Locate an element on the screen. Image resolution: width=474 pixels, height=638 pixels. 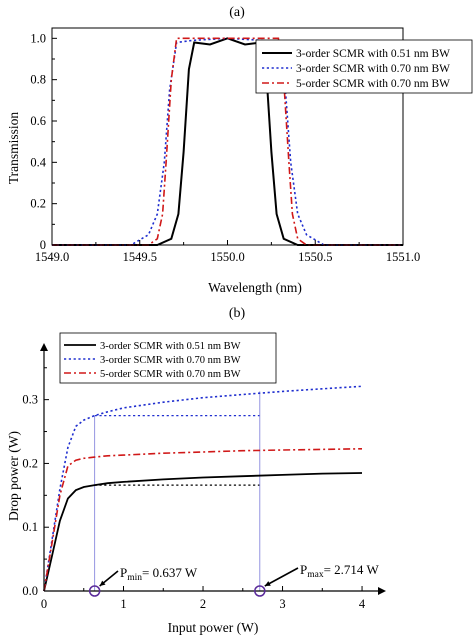
legend-box-a is located at coordinates (364, 66).